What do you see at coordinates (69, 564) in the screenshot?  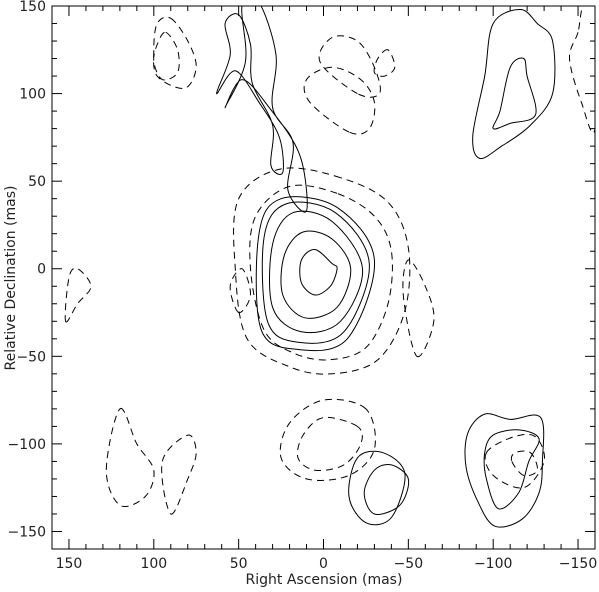 I see `x-tick-label: 150` at bounding box center [69, 564].